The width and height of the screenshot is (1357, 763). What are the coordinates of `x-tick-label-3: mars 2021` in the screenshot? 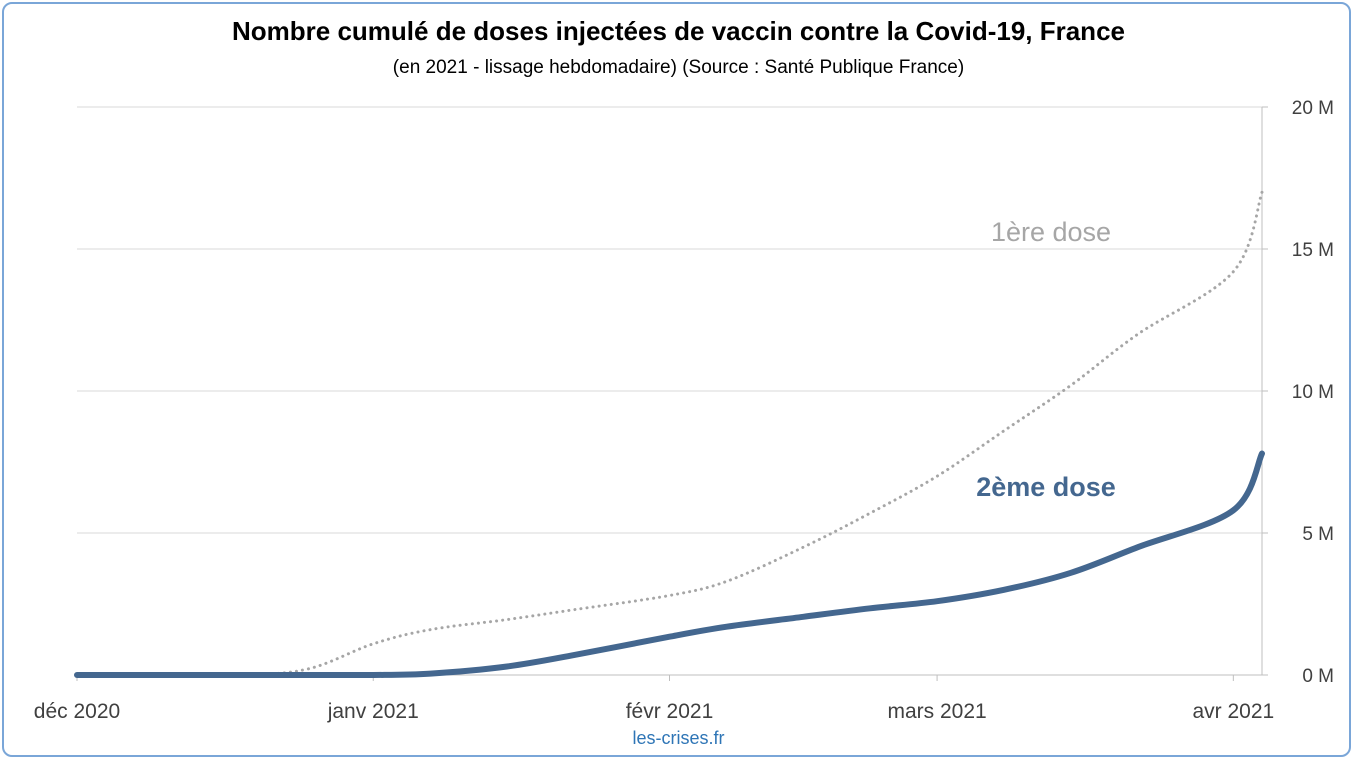 It's located at (936, 711).